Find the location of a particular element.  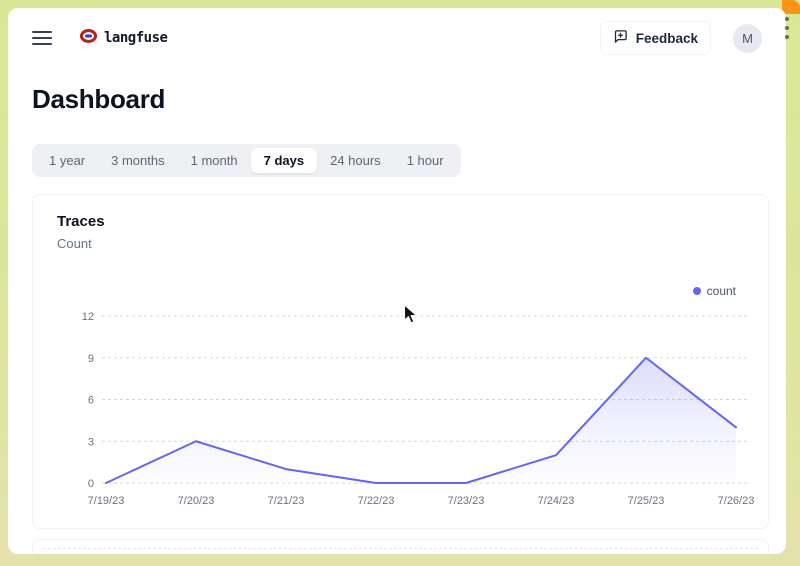

svg-text: 0 is located at coordinates (91, 484).